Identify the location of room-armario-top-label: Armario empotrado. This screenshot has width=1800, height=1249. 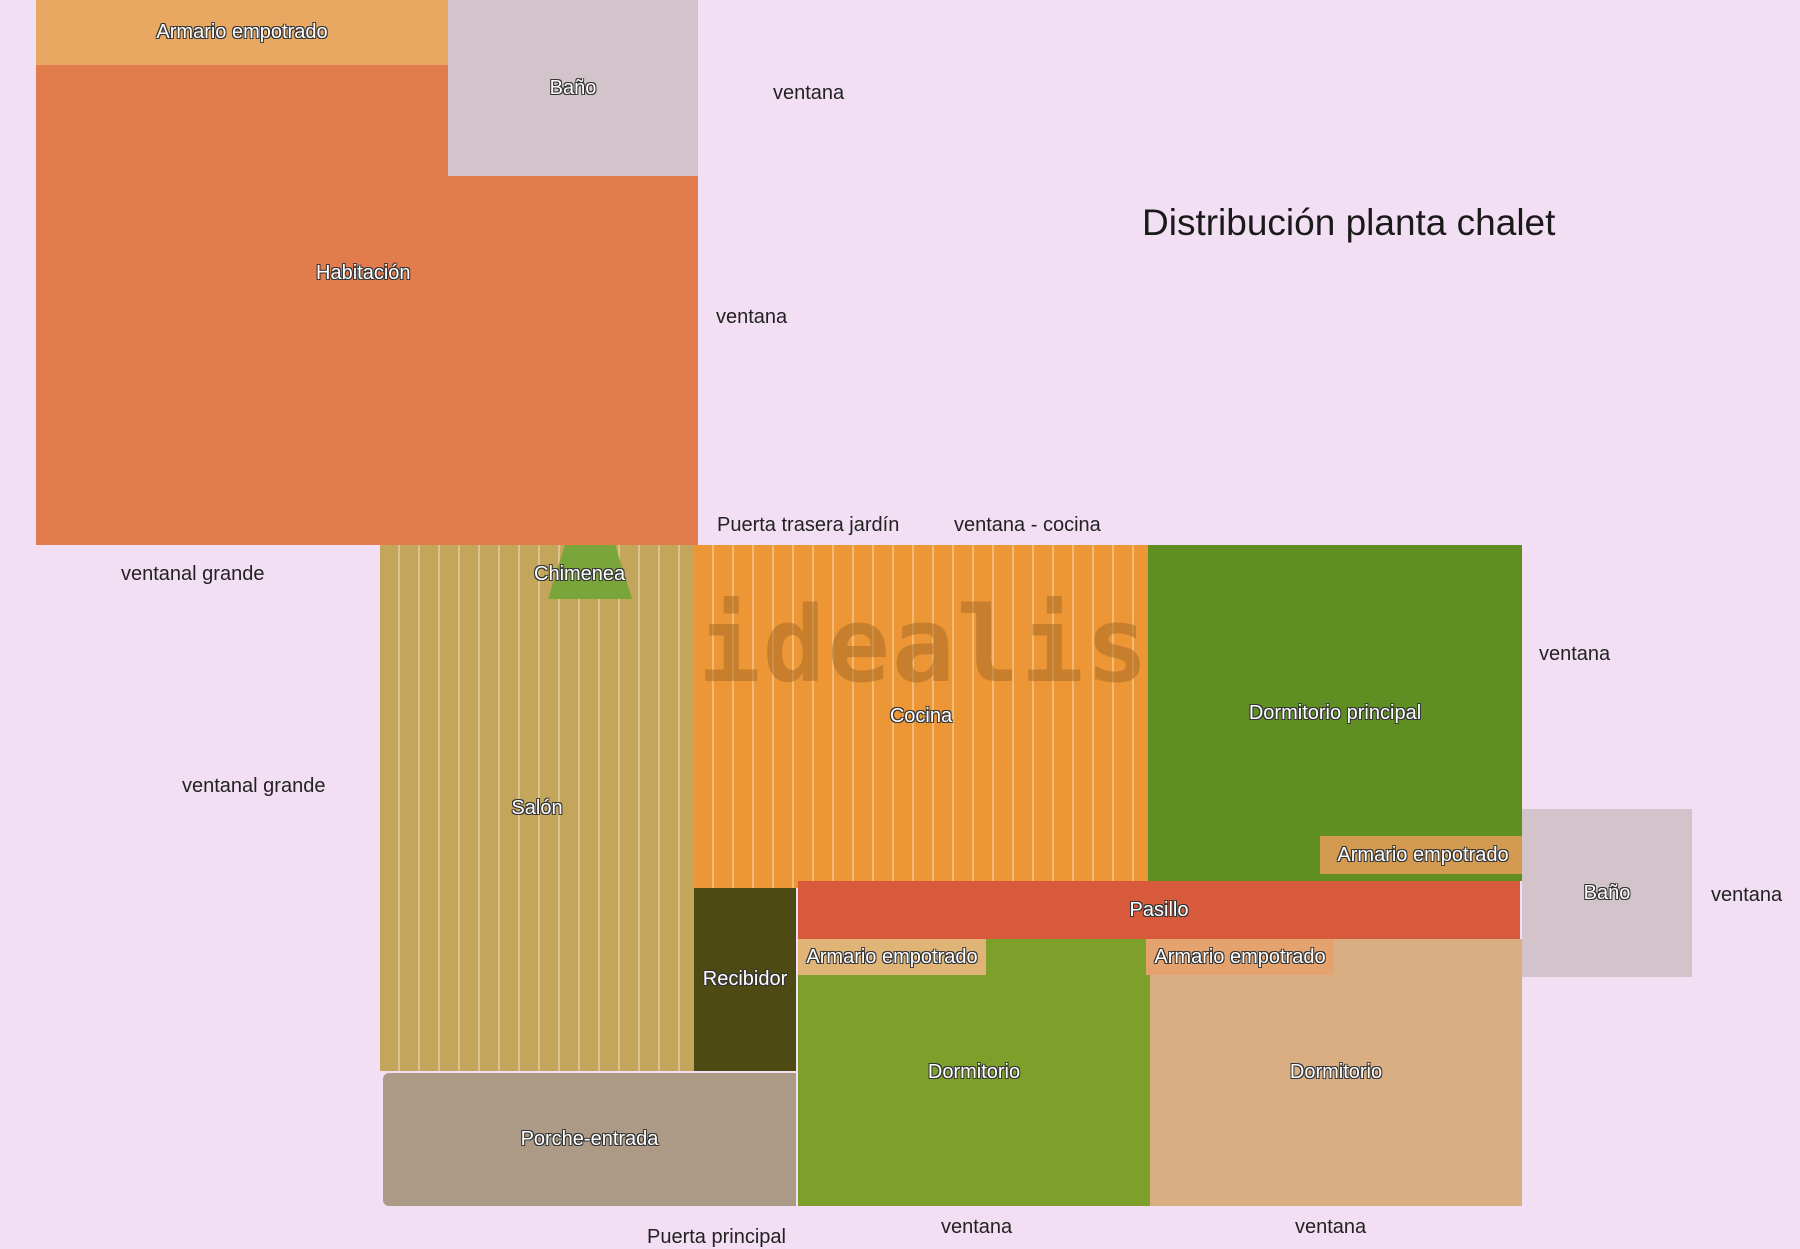
(242, 32).